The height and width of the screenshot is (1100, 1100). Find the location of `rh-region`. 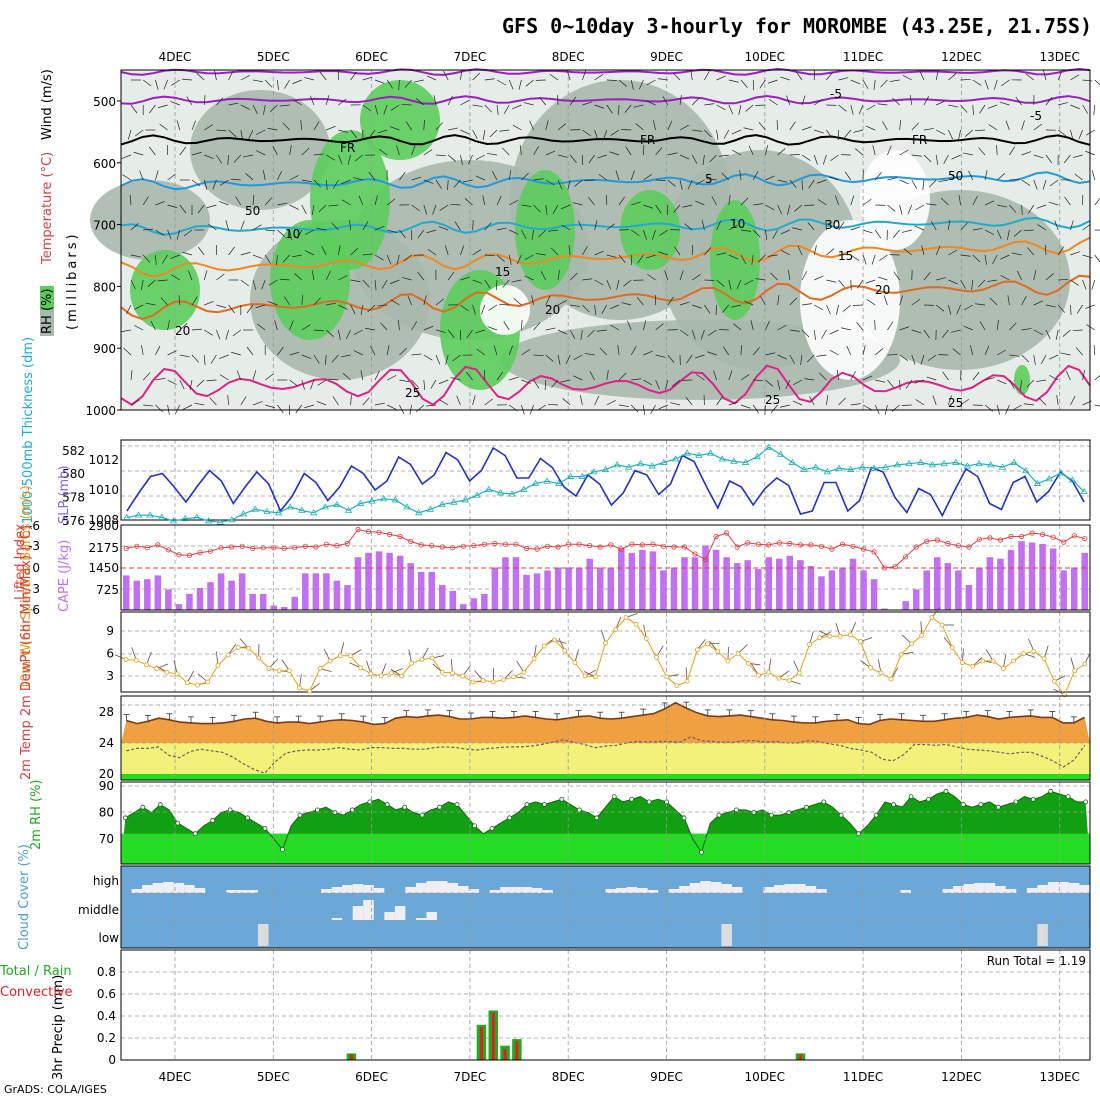

rh-region is located at coordinates (545, 230).